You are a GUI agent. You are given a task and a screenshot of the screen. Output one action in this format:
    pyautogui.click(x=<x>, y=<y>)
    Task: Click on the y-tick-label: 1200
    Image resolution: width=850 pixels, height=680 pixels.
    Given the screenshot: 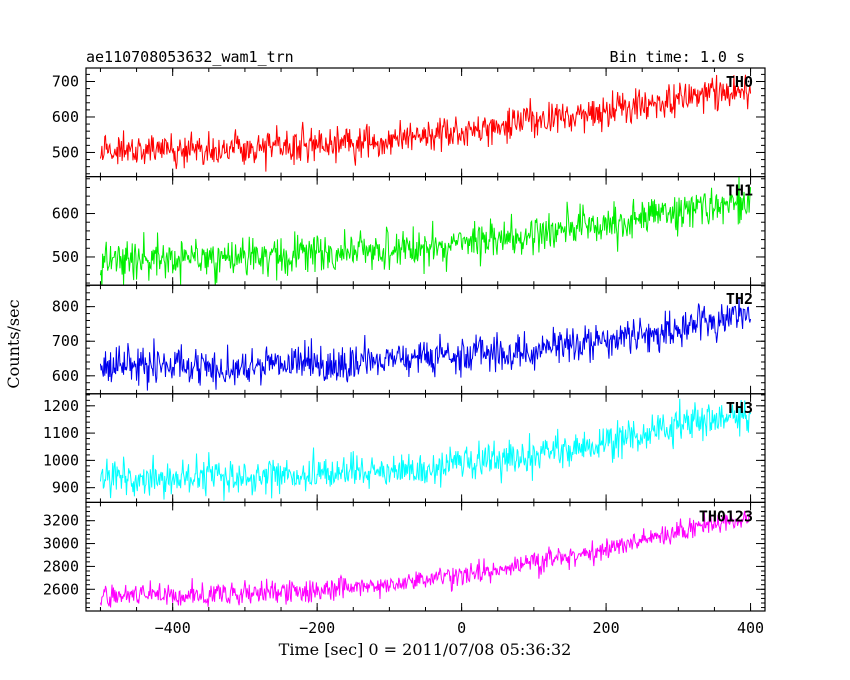 What is the action you would take?
    pyautogui.click(x=61, y=406)
    